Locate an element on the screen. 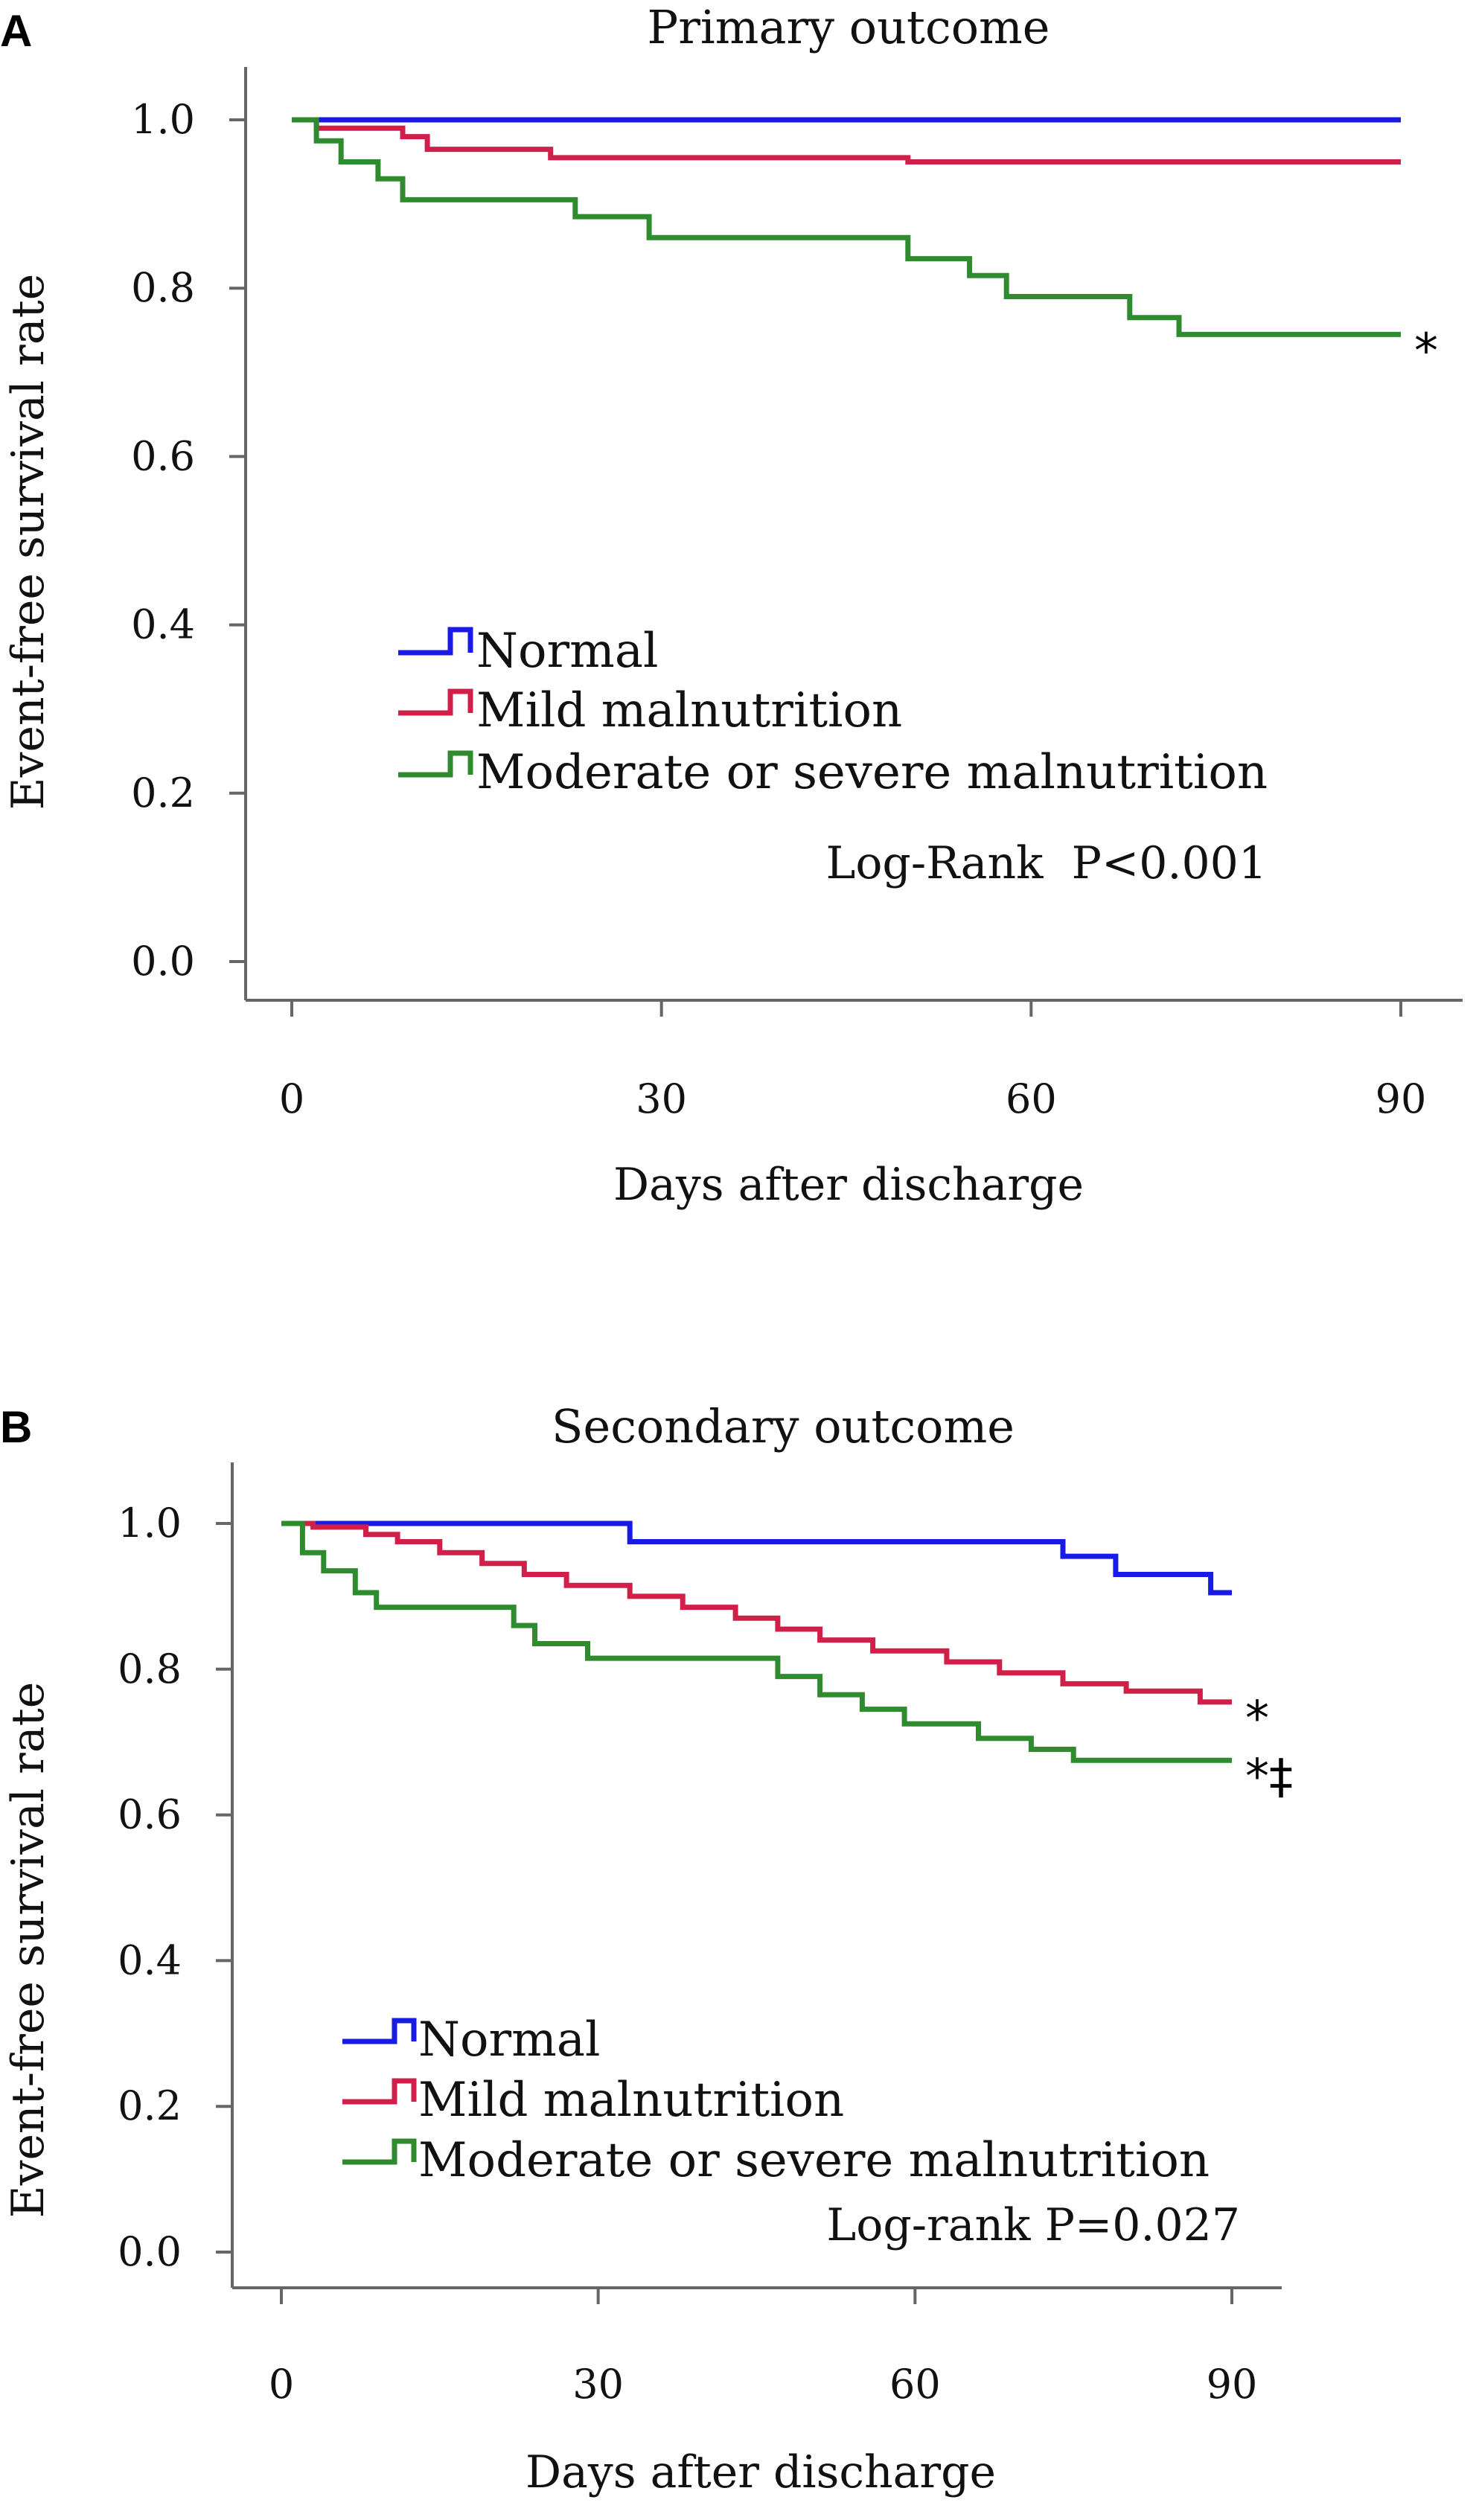 This screenshot has width=1476, height=2520. significance-mark-moderate-or-severe-malnutrition-a: * is located at coordinates (1426, 351).